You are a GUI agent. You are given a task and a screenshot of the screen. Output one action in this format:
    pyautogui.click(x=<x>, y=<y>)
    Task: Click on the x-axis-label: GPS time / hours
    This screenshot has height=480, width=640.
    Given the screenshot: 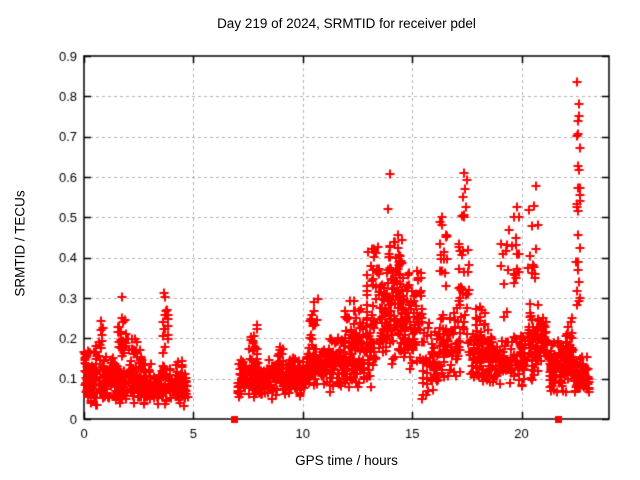 What is the action you would take?
    pyautogui.click(x=346, y=460)
    